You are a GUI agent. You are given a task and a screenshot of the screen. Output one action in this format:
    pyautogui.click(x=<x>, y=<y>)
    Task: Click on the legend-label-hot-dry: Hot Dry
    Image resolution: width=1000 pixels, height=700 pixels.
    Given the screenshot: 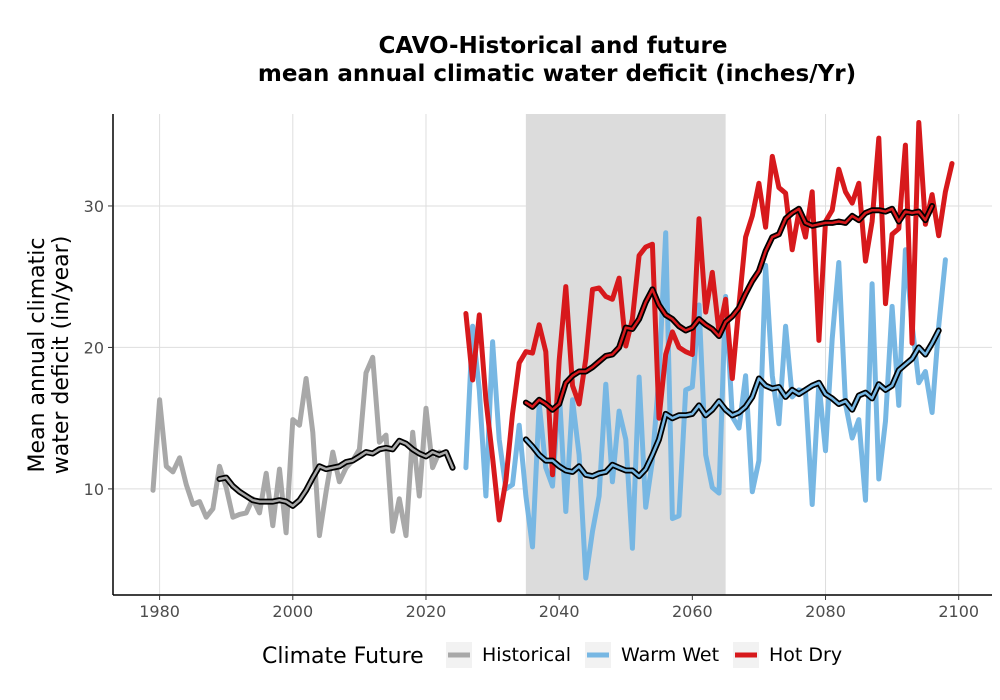 What is the action you would take?
    pyautogui.click(x=805, y=655)
    